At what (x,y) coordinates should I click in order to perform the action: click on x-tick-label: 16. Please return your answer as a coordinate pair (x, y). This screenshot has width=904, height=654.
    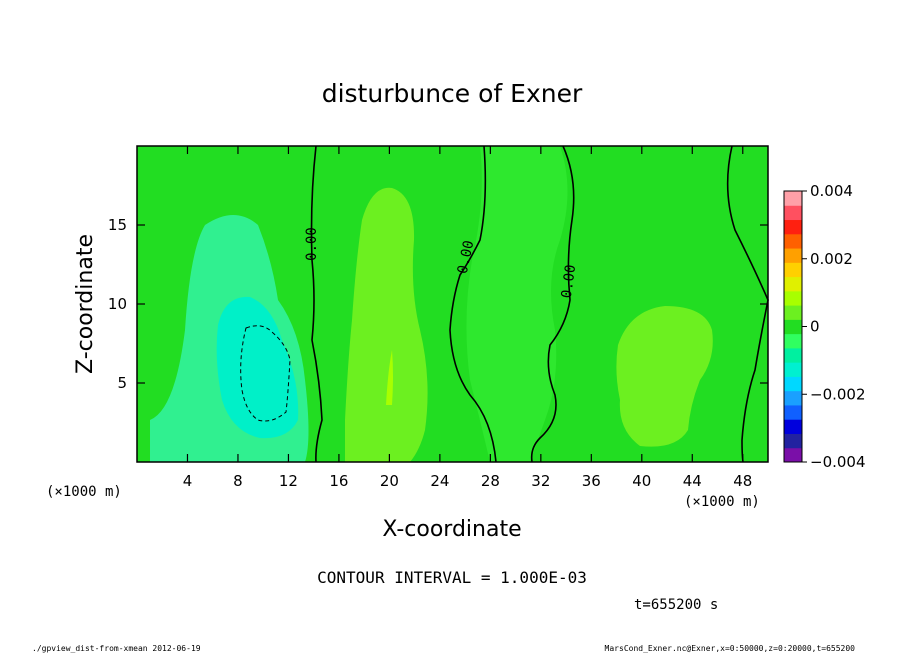
    Looking at the image, I should click on (338, 481).